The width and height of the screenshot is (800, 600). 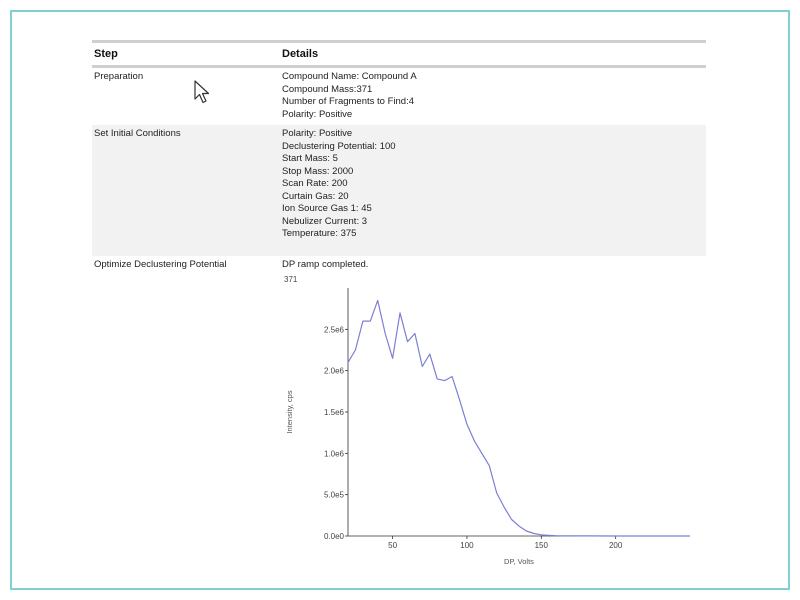 I want to click on detail-scan-rate: Scan Rate: 200, so click(x=315, y=183).